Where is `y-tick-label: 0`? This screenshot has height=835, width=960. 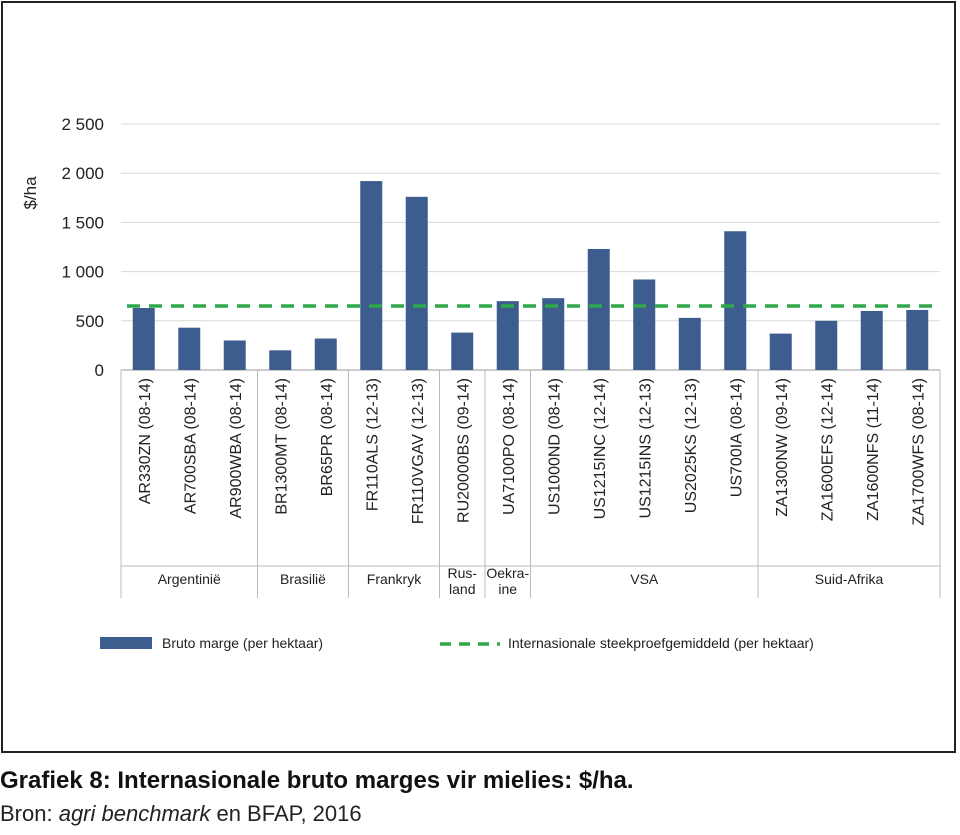 y-tick-label: 0 is located at coordinates (99, 370).